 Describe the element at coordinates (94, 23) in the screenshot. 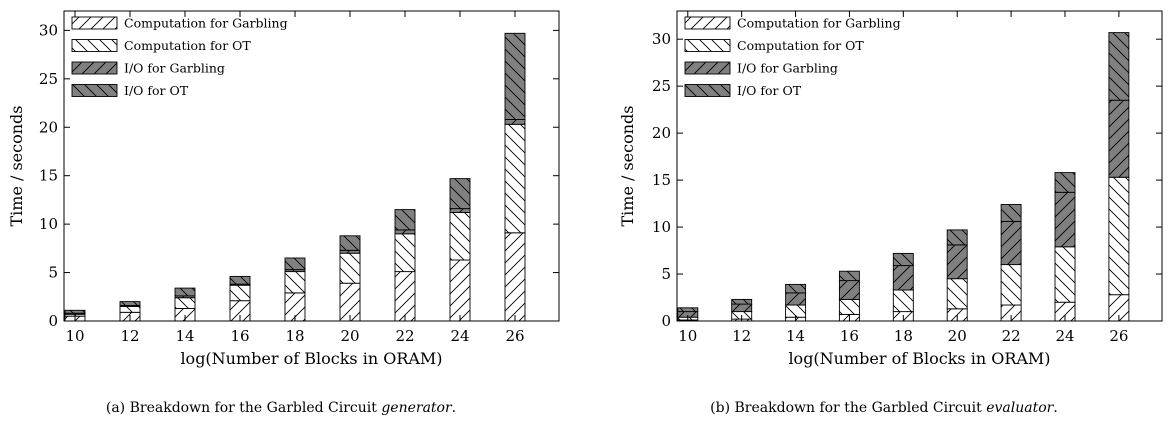

I see `legend-swatch-computation-for-garbling` at that location.